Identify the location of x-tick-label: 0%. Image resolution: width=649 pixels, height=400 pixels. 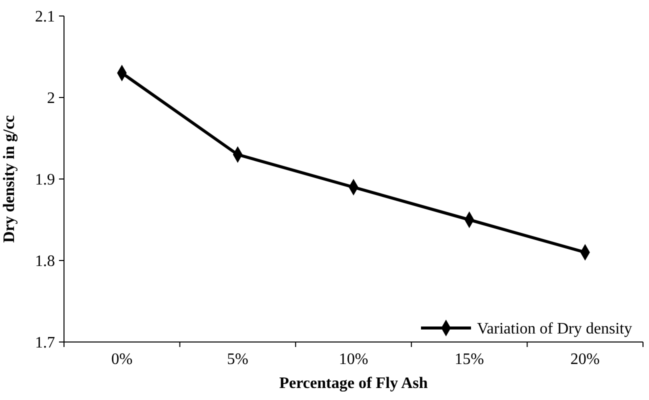
(122, 359).